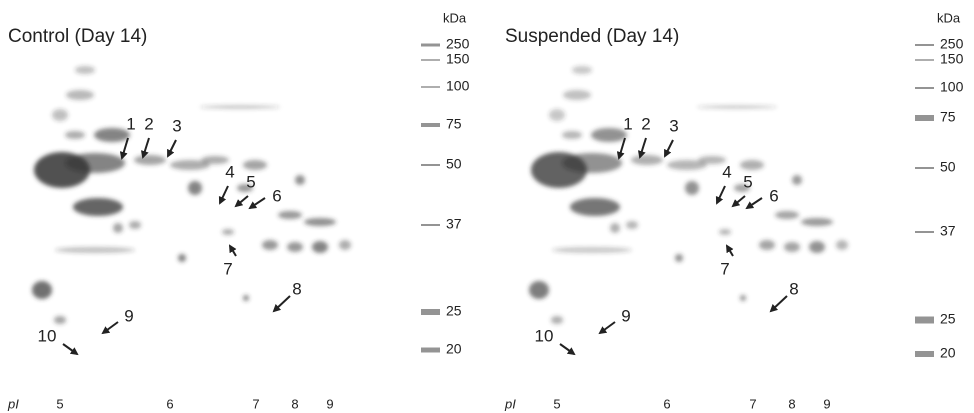  I want to click on spot-label: 2, so click(645, 123).